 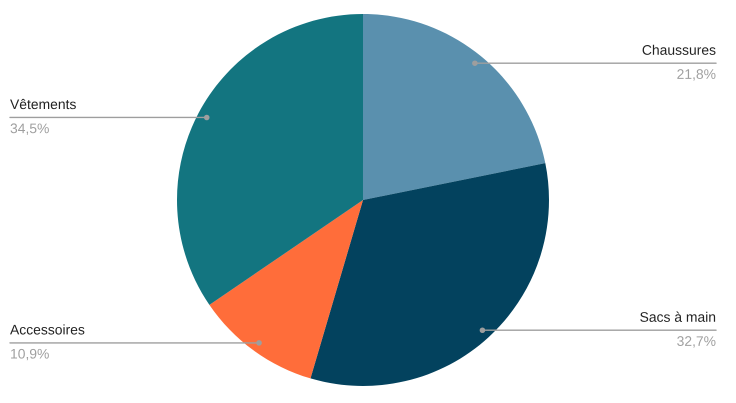 What do you see at coordinates (696, 342) in the screenshot?
I see `data-label: 32,7%` at bounding box center [696, 342].